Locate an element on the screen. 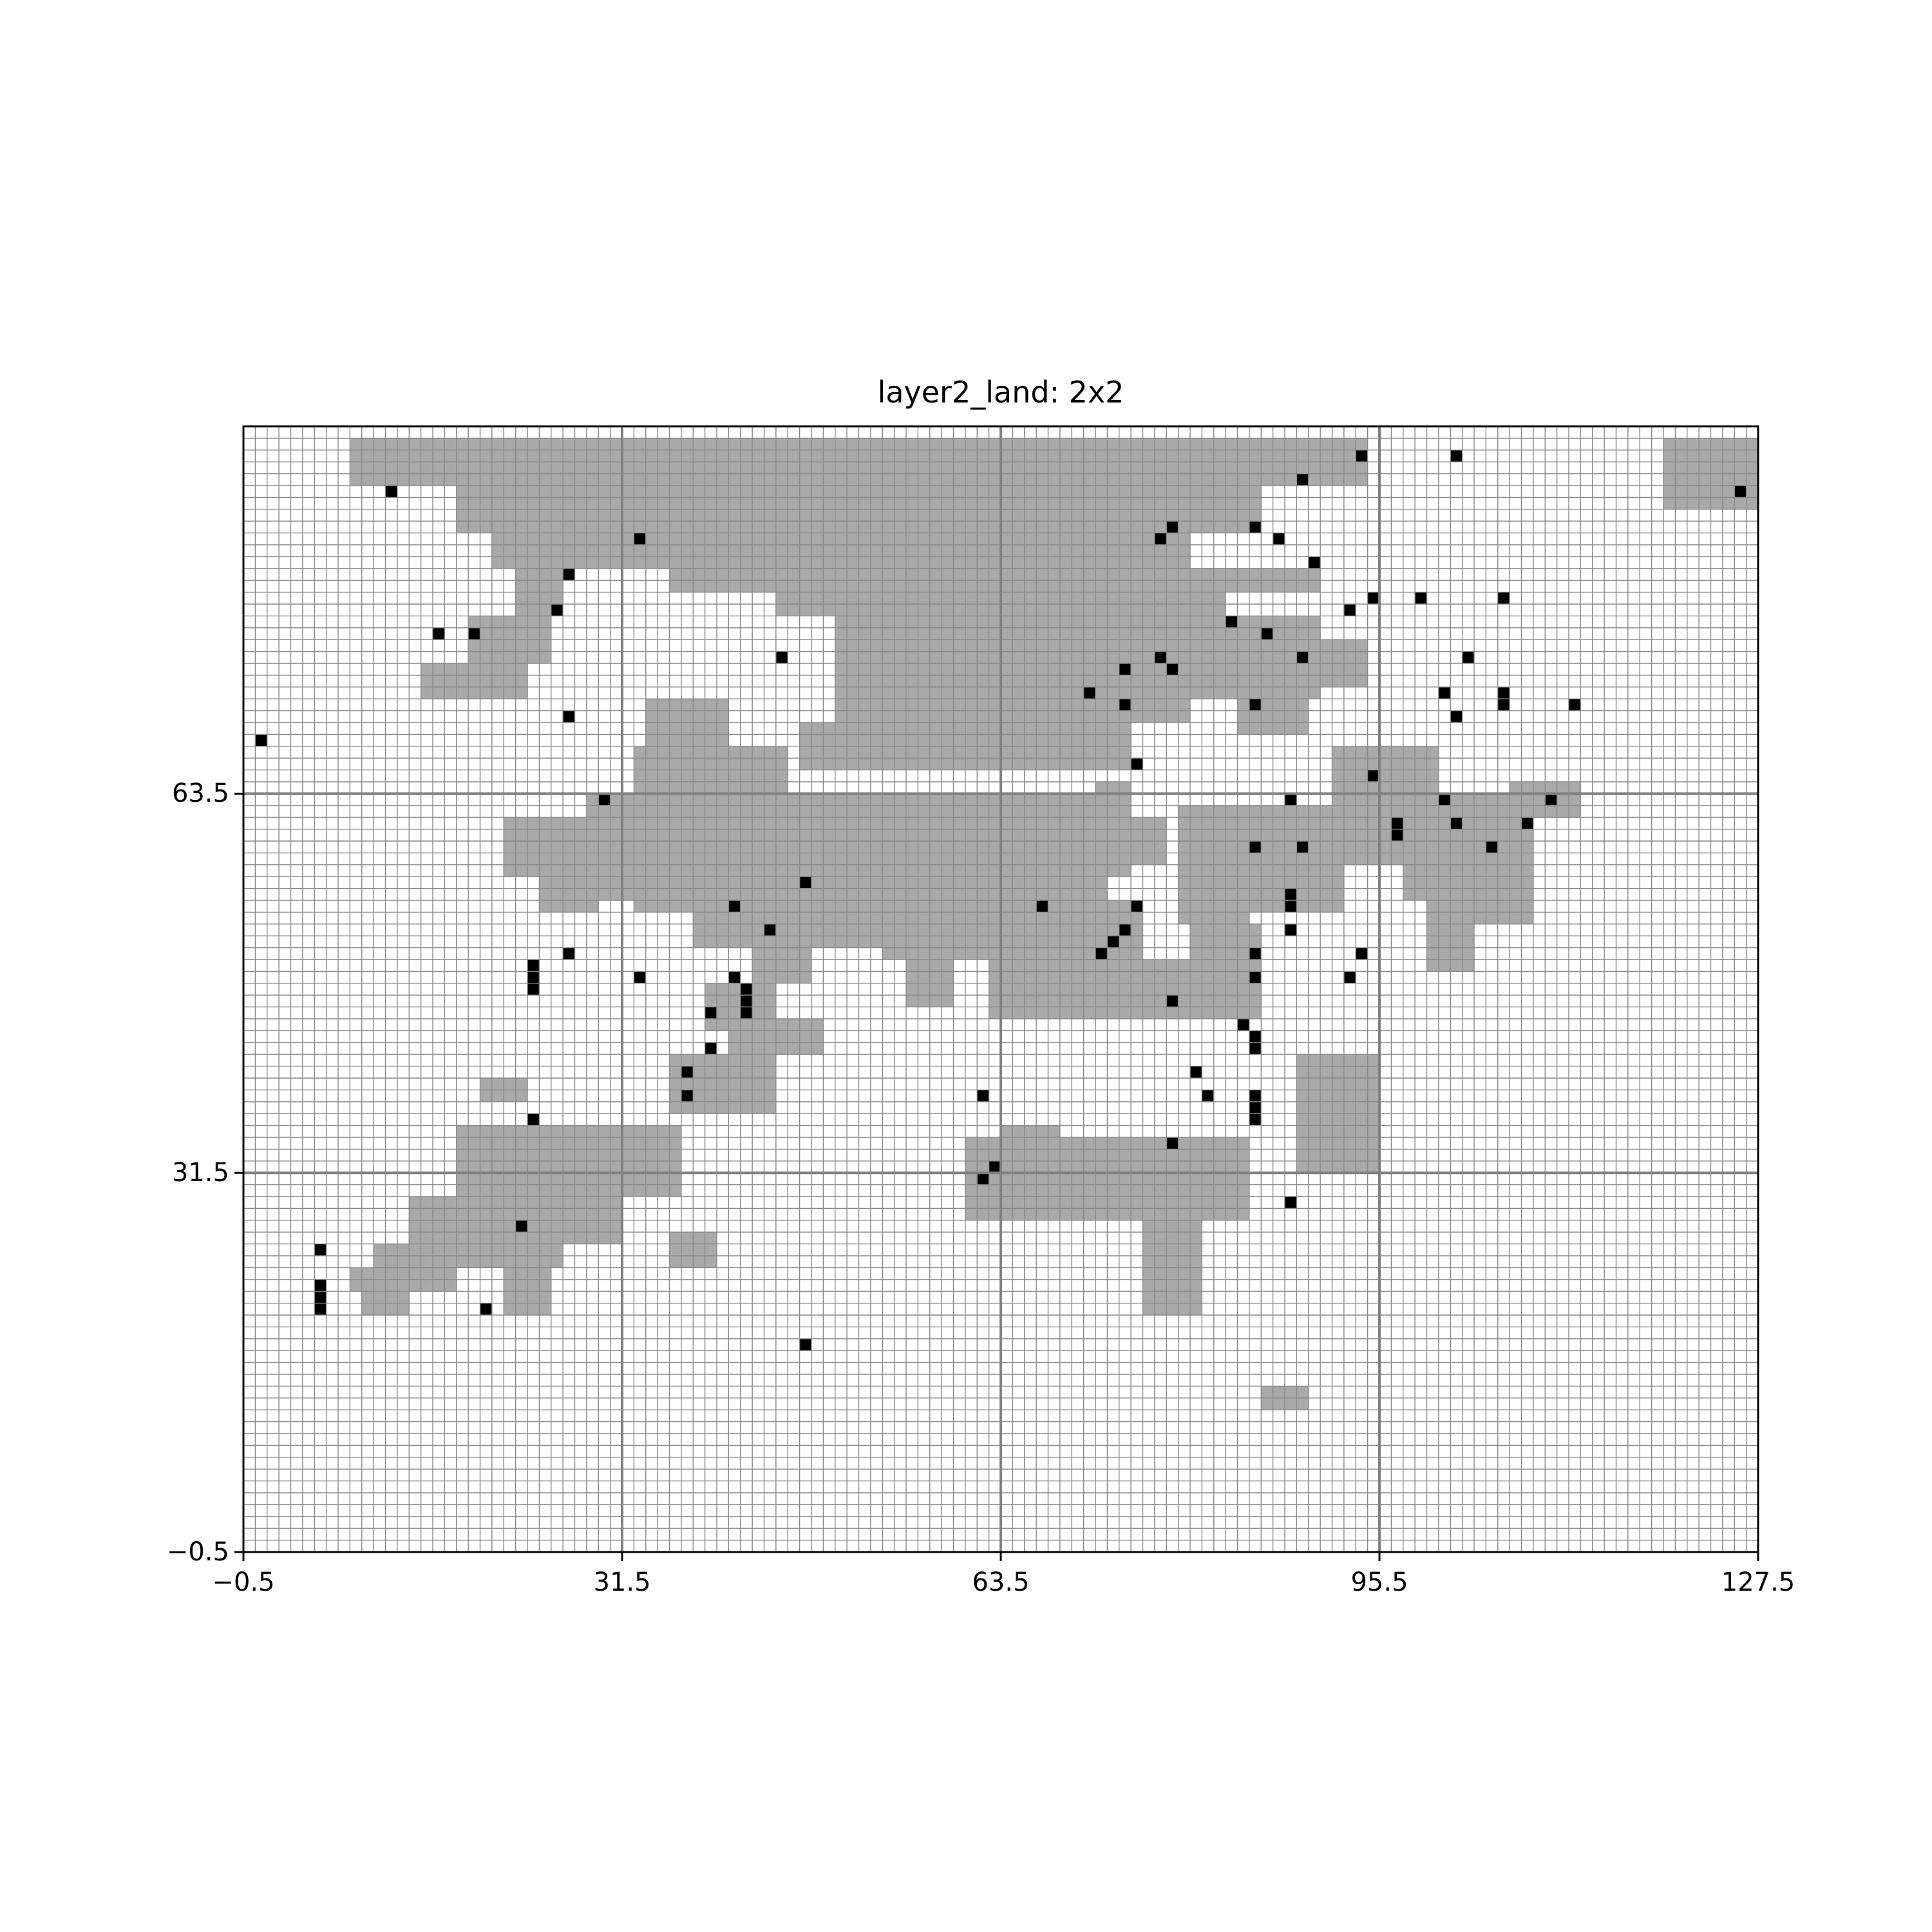  y-tick-label: 31.5 is located at coordinates (200, 1173).